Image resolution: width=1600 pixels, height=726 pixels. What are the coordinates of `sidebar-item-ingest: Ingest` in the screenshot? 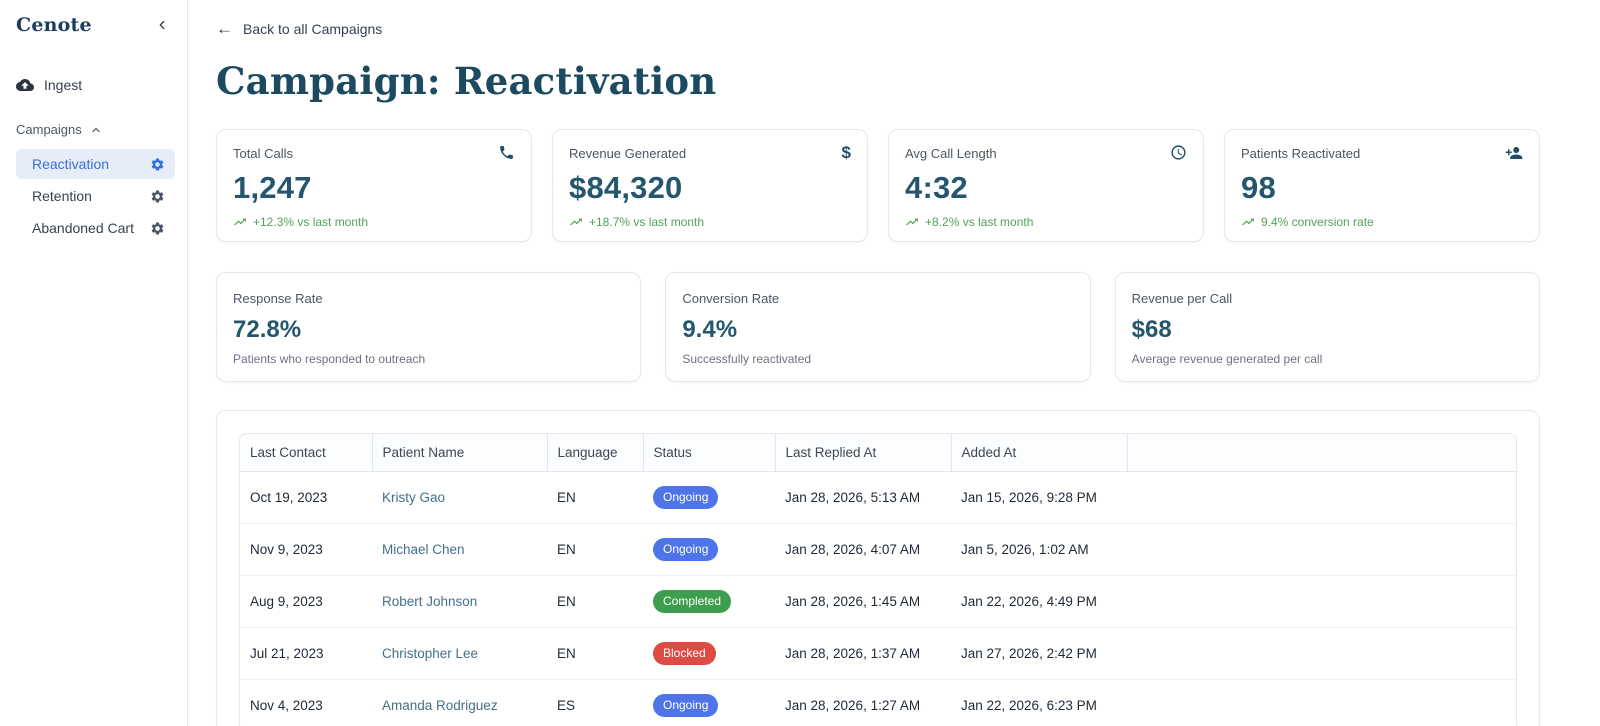 It's located at (95, 85).